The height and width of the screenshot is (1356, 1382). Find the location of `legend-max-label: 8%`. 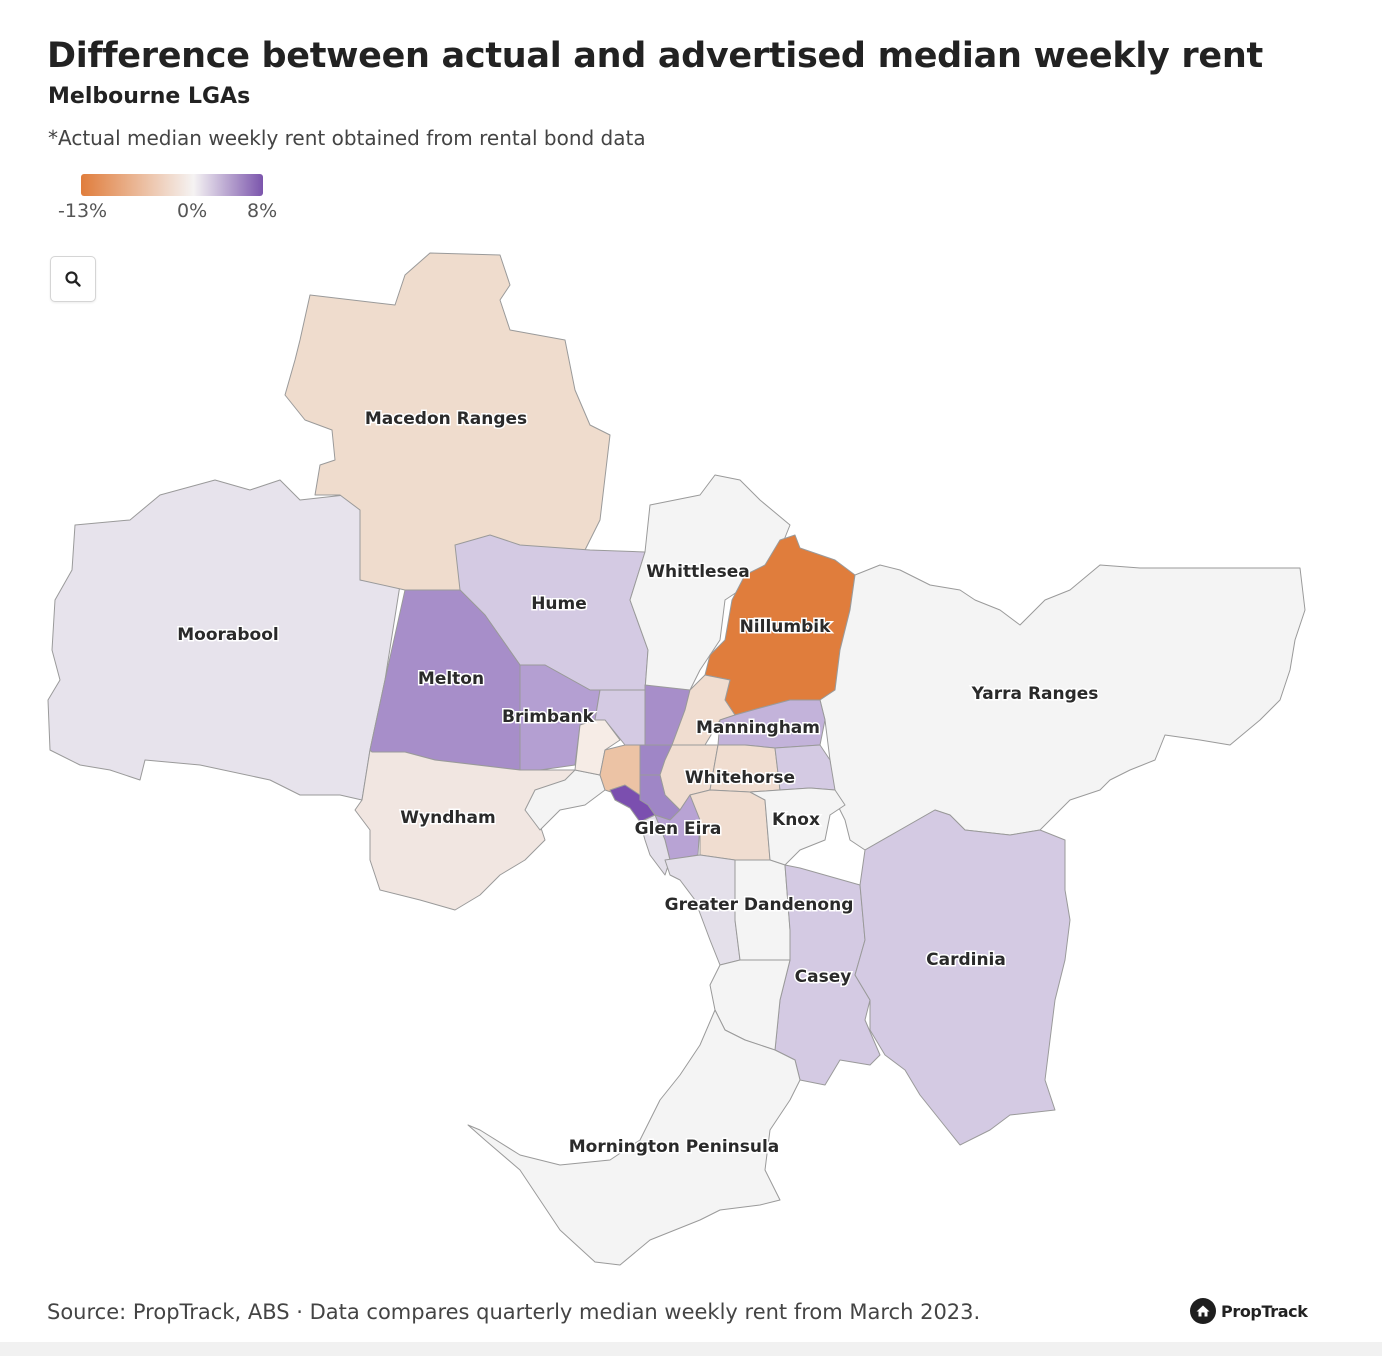

legend-max-label: 8% is located at coordinates (262, 211).